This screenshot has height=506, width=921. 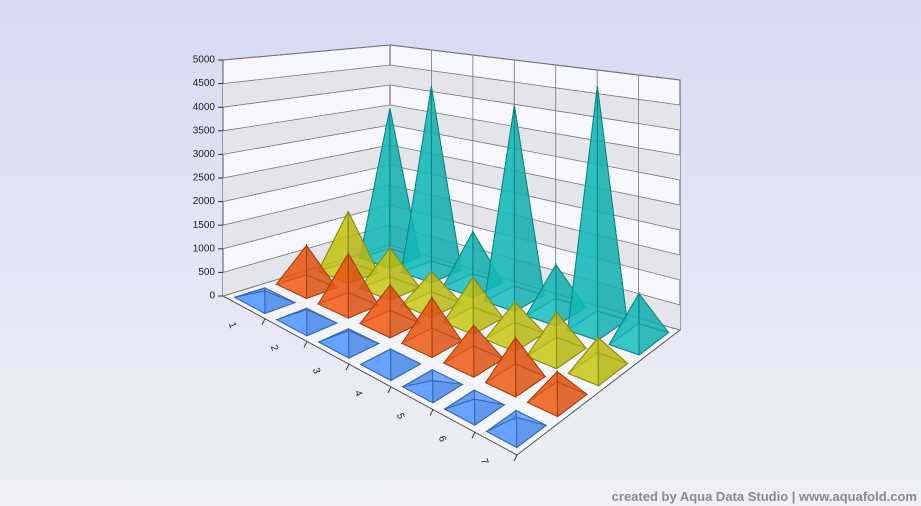 I want to click on y-tick-label: 1000, so click(x=204, y=248).